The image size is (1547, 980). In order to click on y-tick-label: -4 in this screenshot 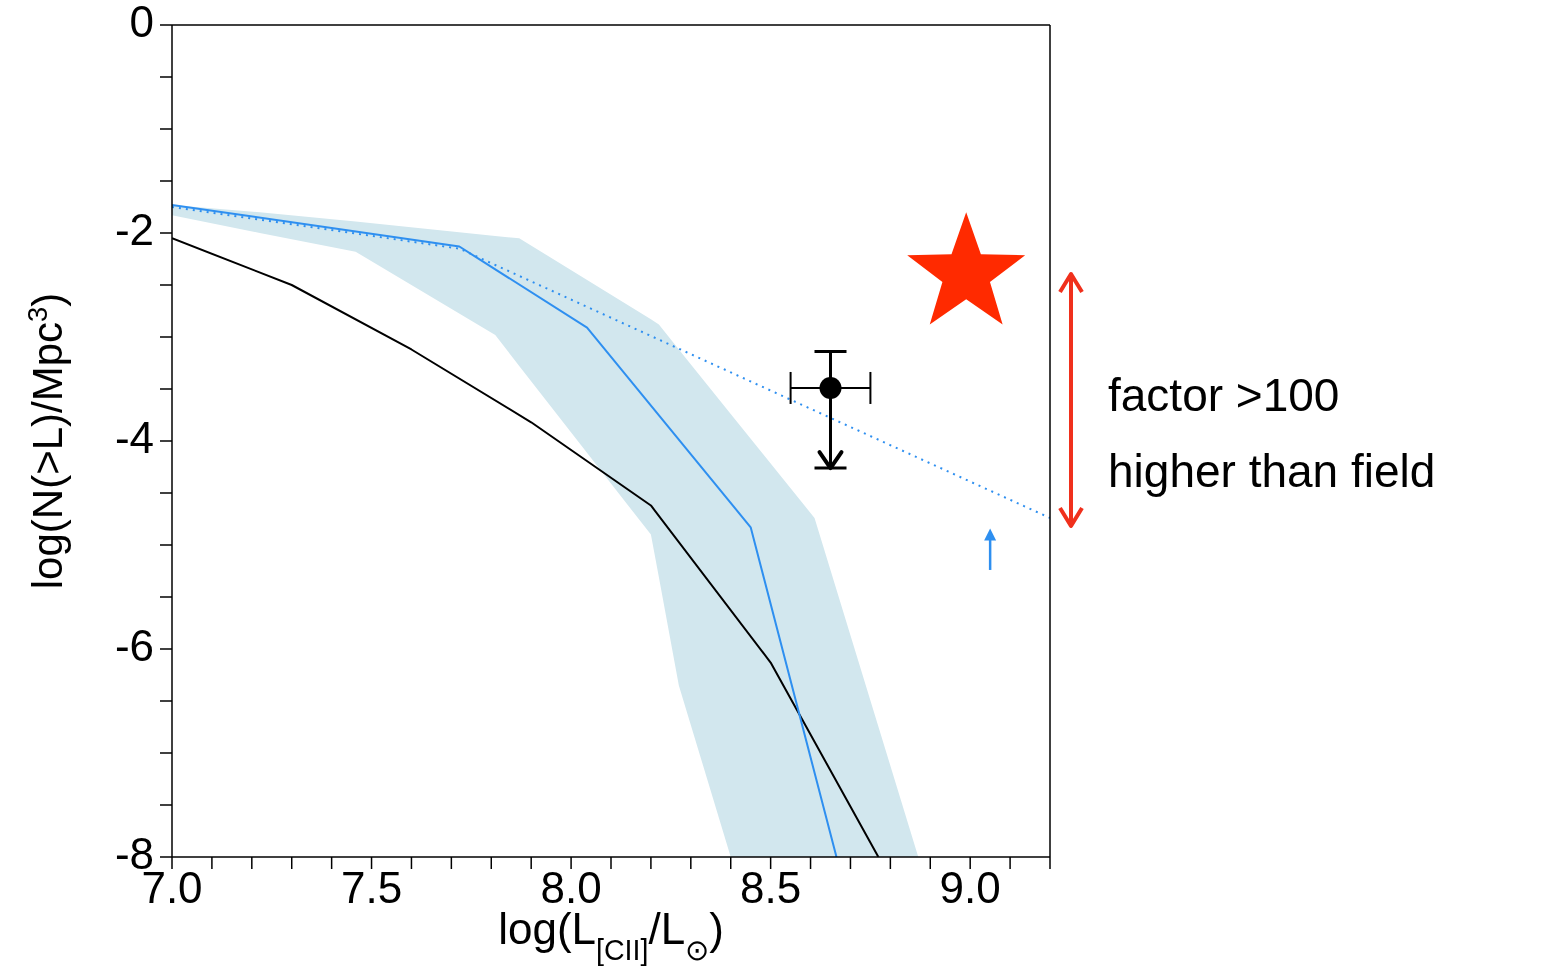, I will do `click(134, 437)`.